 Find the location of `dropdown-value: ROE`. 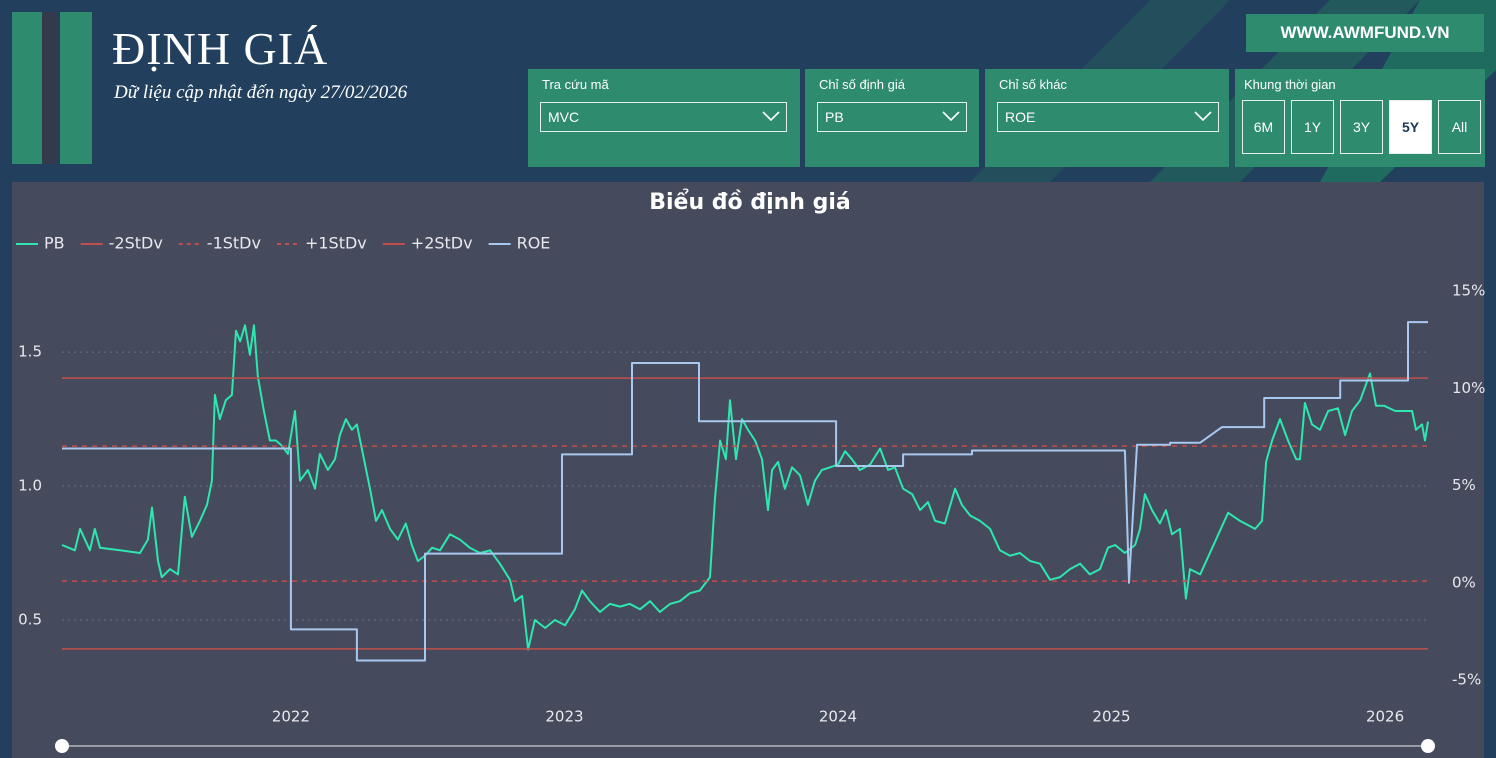

dropdown-value: ROE is located at coordinates (1020, 117).